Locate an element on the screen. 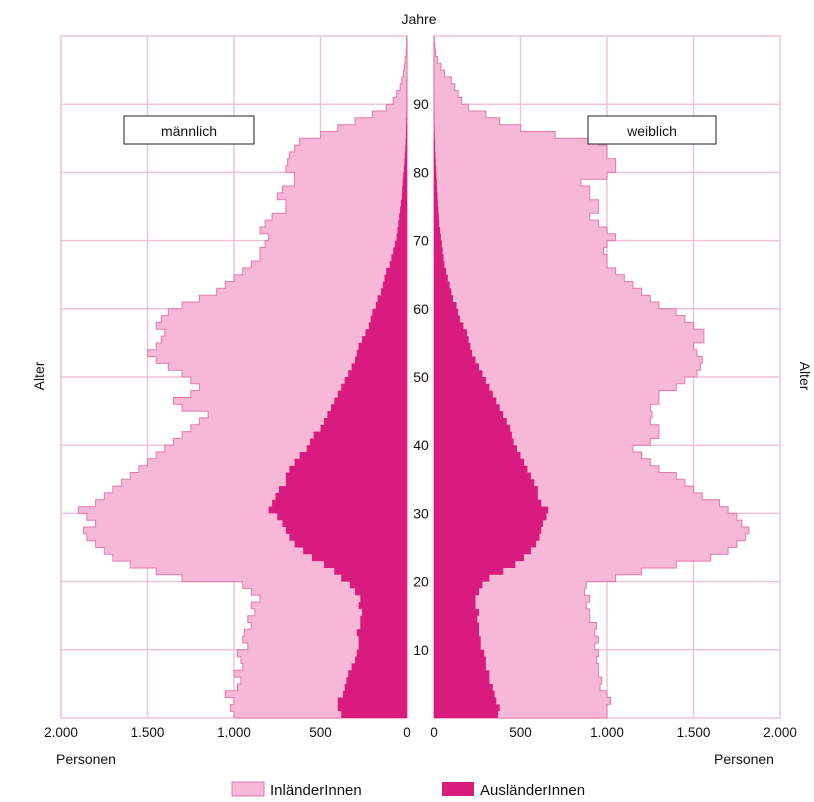 This screenshot has width=814, height=802. legend-label-inlaender: InländerInnen is located at coordinates (316, 790).